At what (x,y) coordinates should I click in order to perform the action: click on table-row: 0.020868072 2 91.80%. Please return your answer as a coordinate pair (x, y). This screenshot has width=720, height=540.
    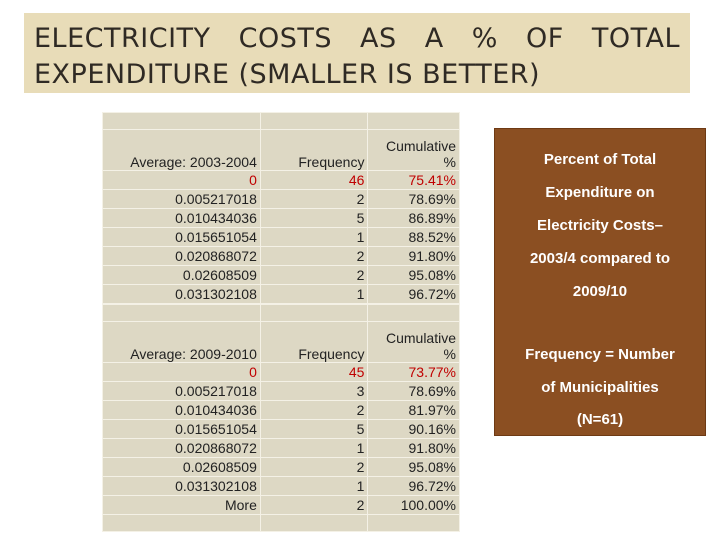
    Looking at the image, I should click on (281, 256).